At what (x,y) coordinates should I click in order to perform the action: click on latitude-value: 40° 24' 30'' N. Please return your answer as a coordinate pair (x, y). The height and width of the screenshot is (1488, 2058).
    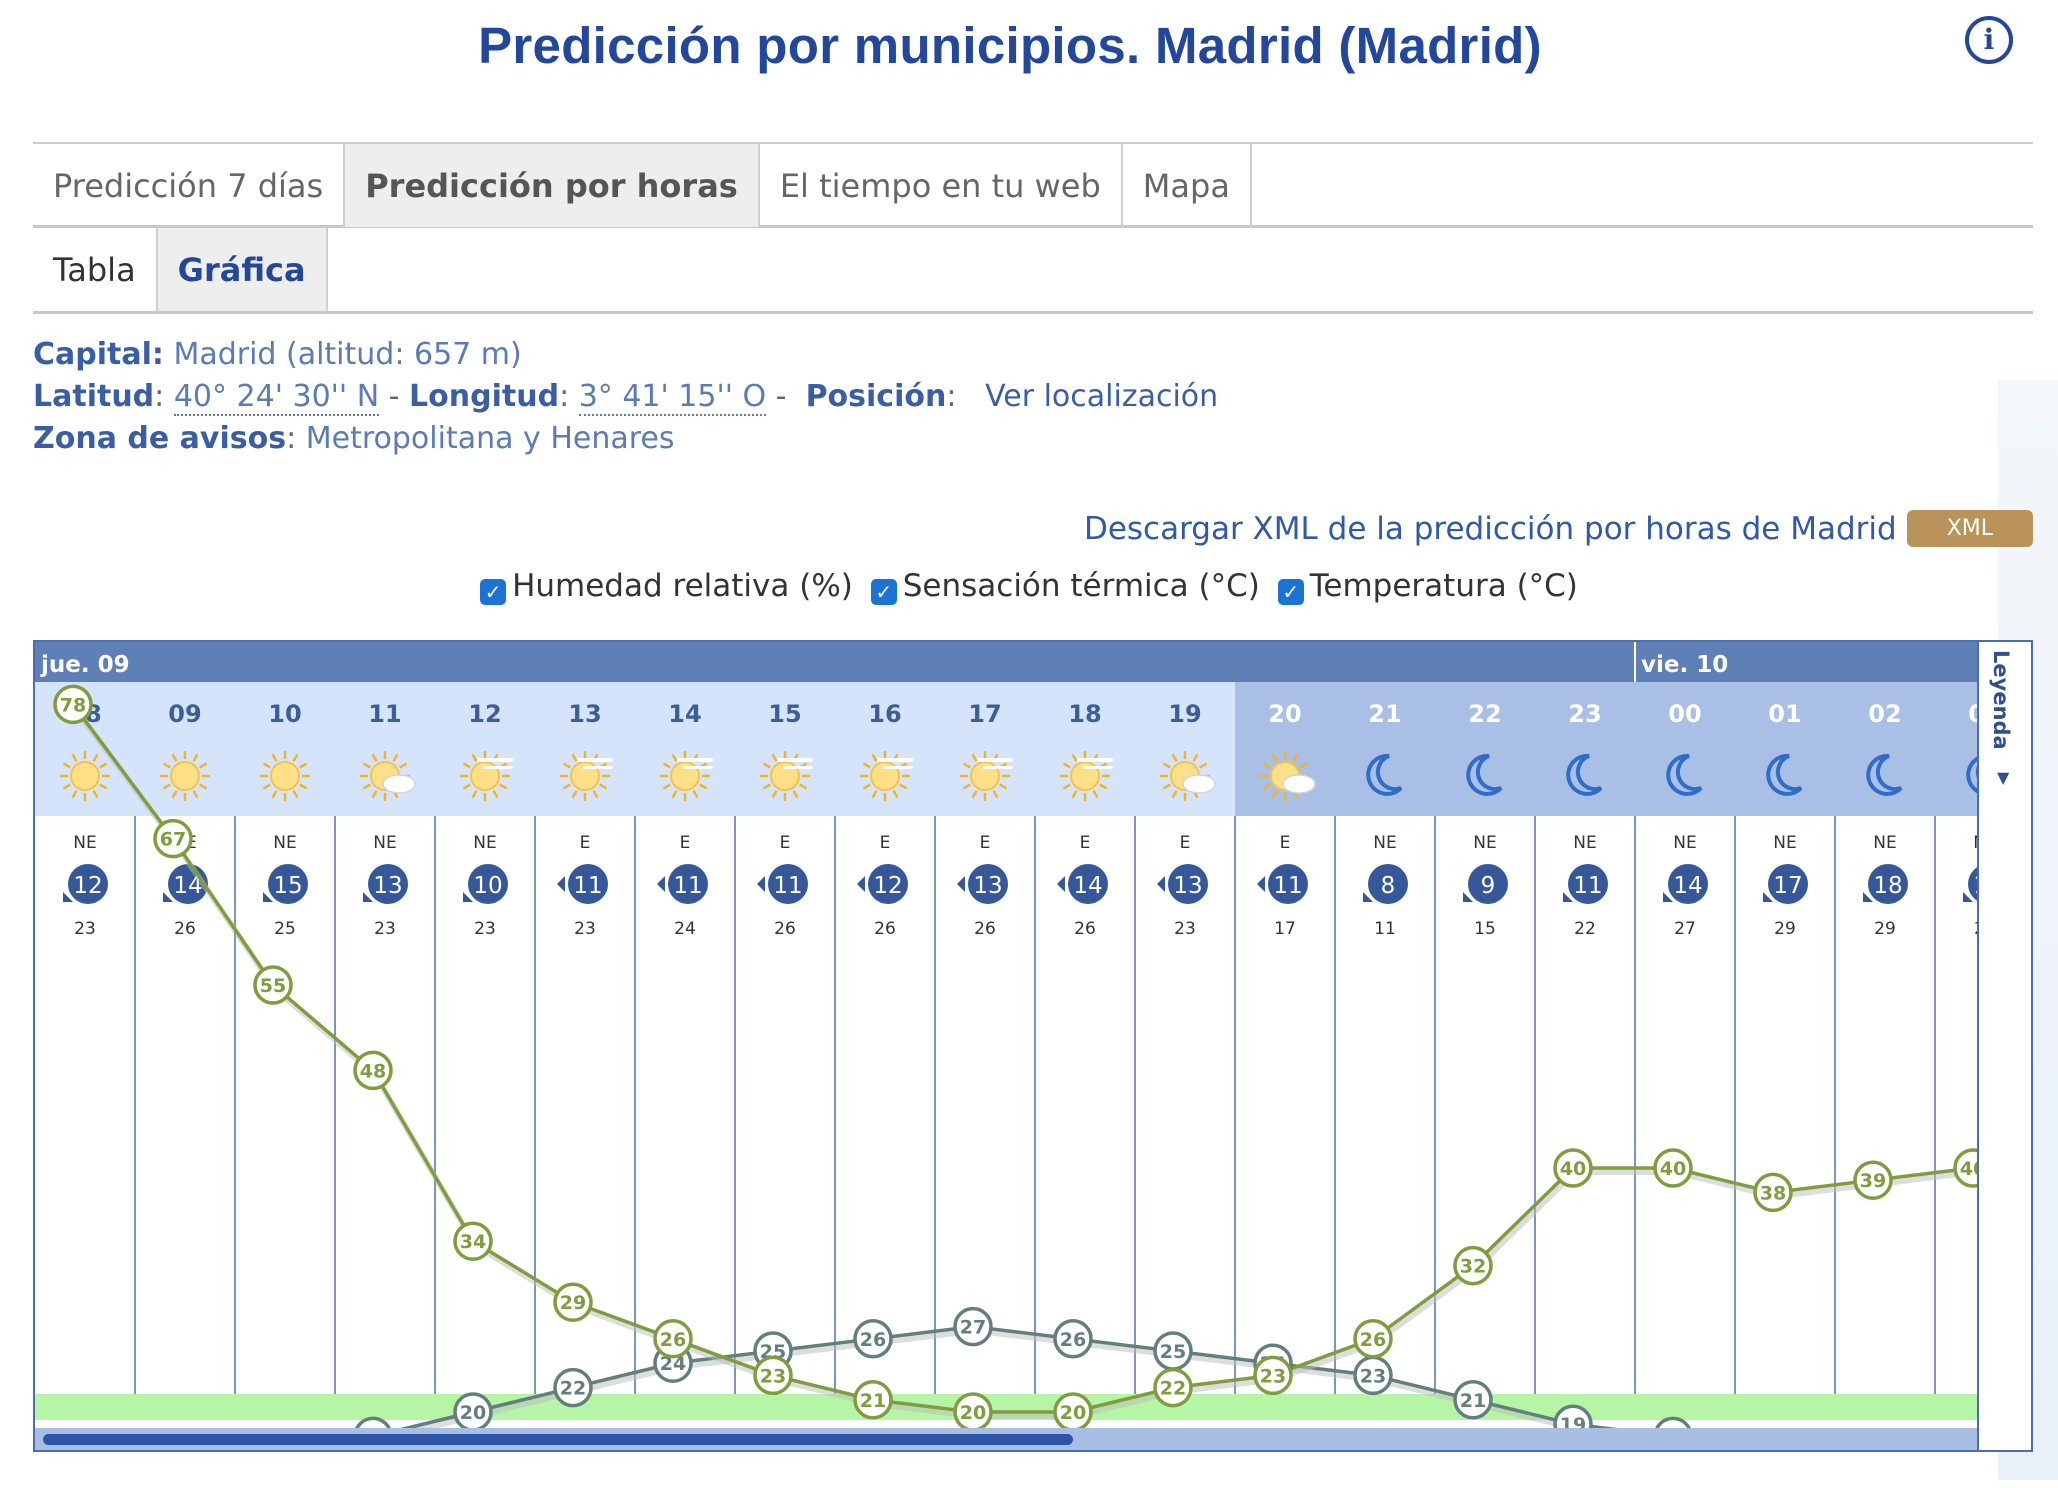
    Looking at the image, I should click on (276, 397).